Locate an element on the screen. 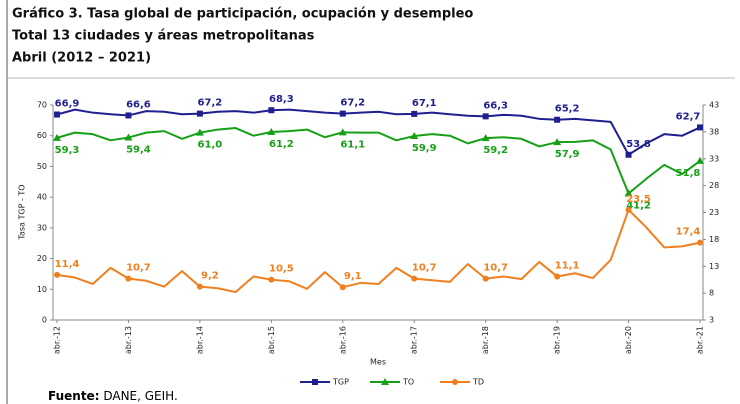  y-tick-label: 0 is located at coordinates (44, 320).